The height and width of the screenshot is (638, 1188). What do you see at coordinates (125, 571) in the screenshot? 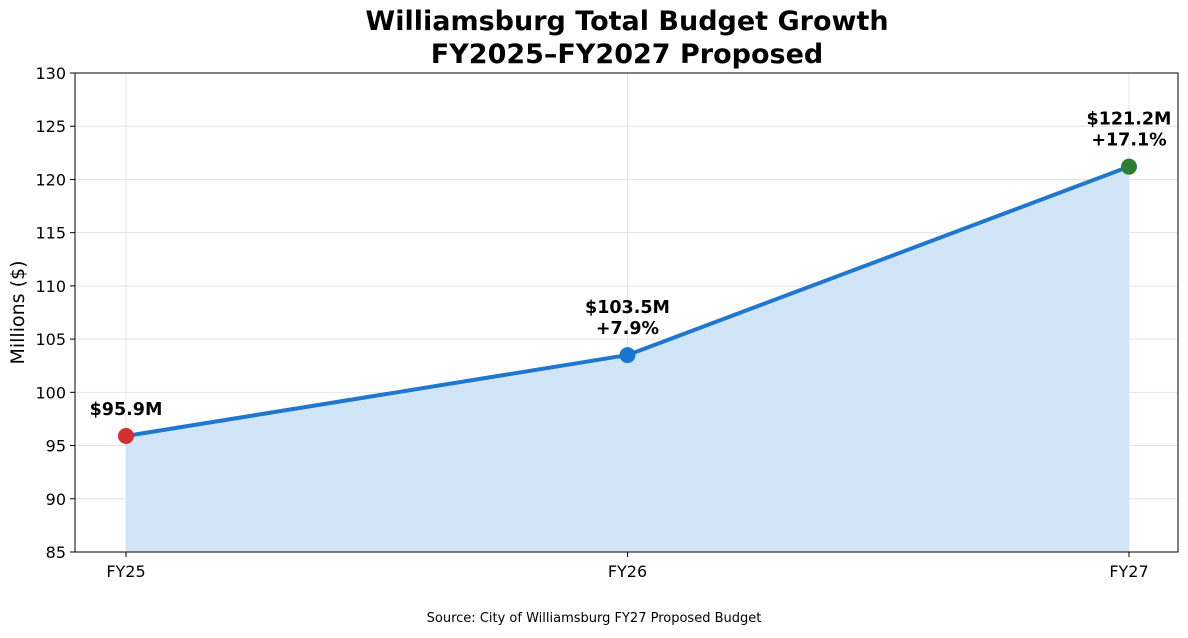
I see `x-tick-label: FY25` at bounding box center [125, 571].